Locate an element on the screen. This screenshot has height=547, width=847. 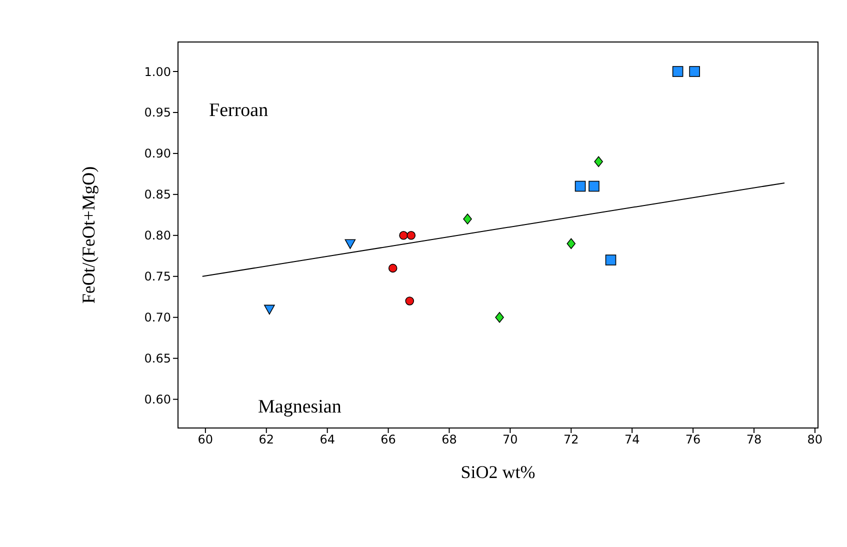
annotation: Magnesian is located at coordinates (300, 407).